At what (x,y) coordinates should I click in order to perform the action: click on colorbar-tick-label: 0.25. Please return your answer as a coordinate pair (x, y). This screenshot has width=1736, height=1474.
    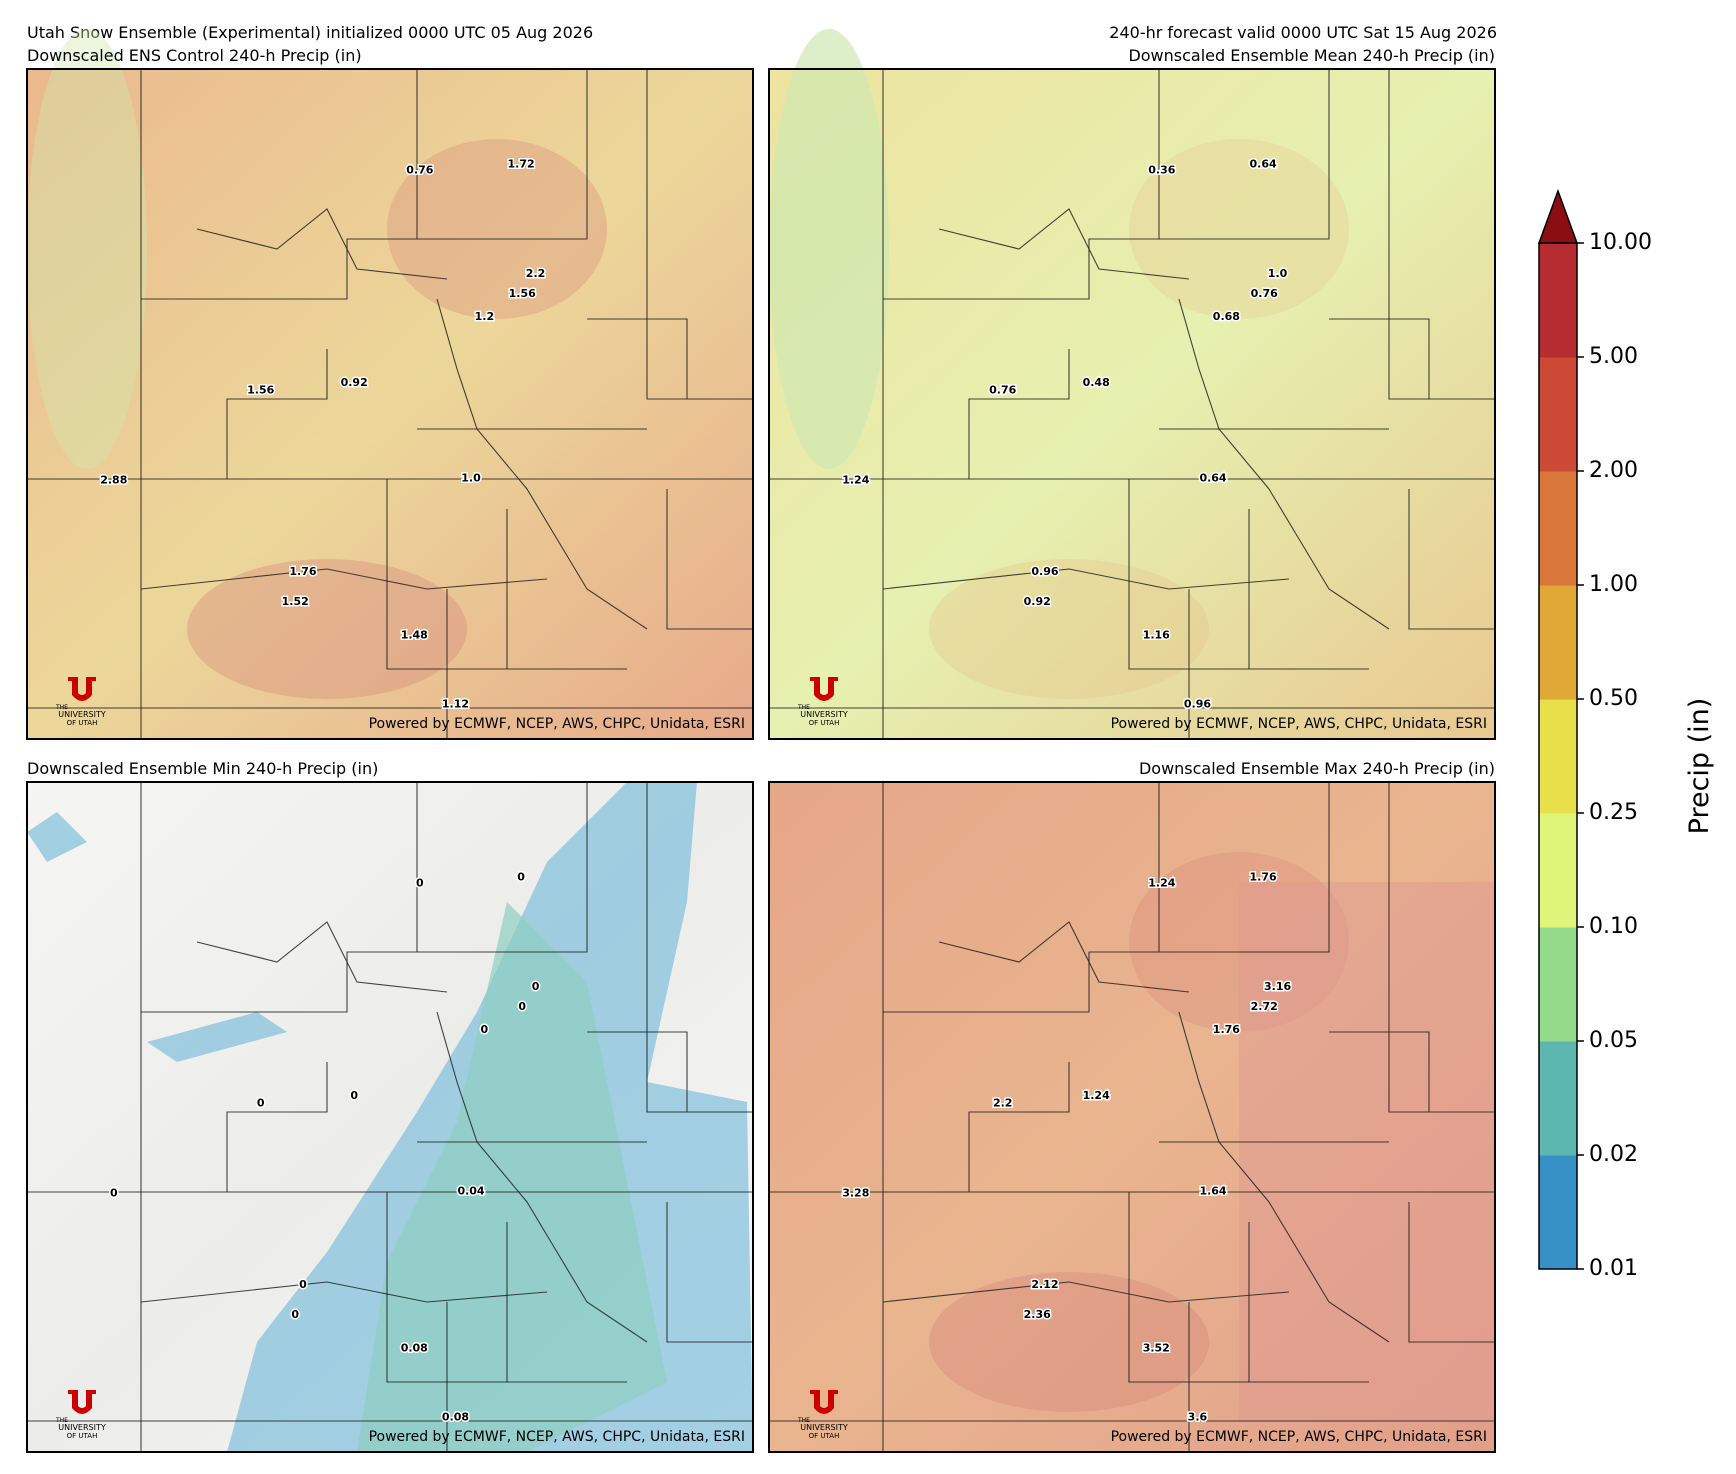
    Looking at the image, I should click on (1613, 812).